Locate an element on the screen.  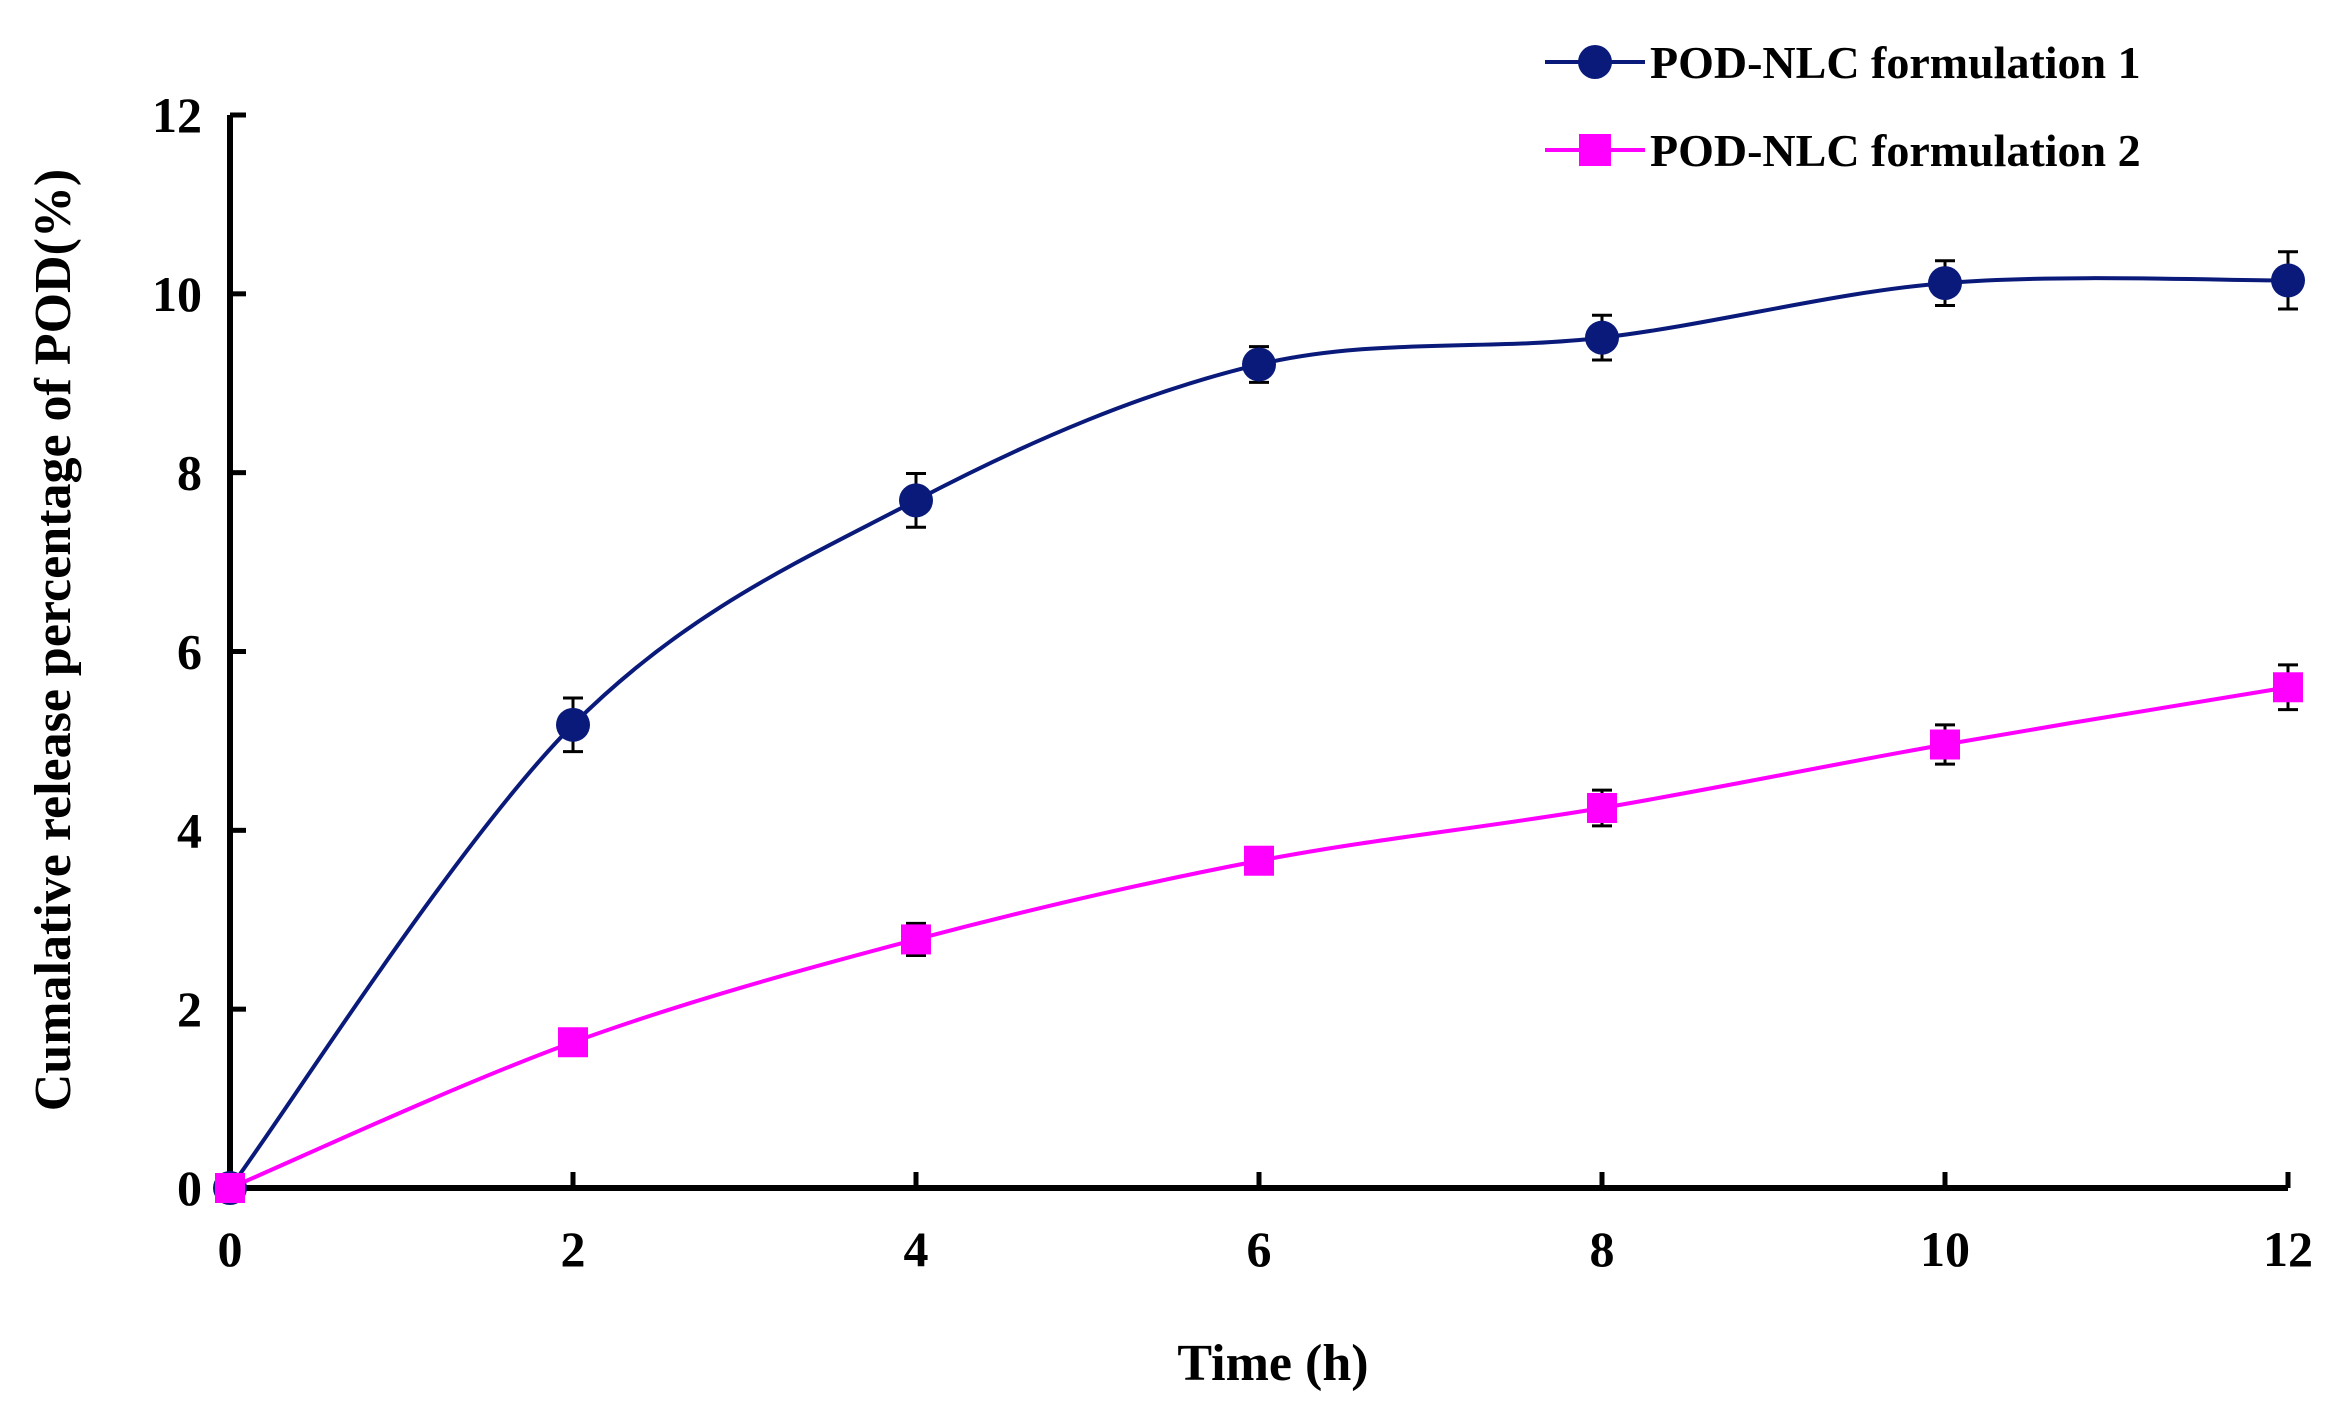
y-ticks: 0 2 4 6 8 10 12 is located at coordinates (199, 651).